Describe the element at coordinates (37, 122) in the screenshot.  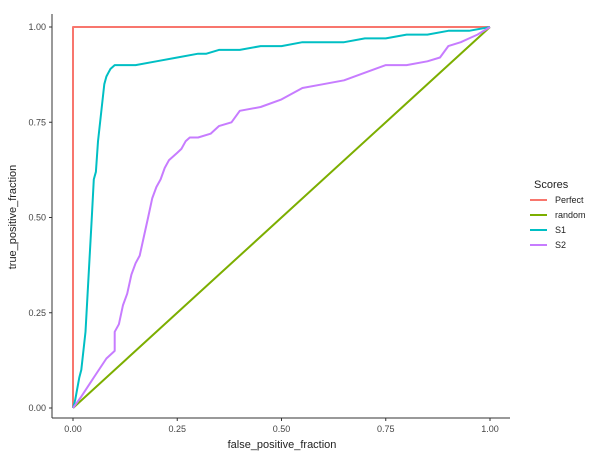
I see `y-tick-label: 0.75` at that location.